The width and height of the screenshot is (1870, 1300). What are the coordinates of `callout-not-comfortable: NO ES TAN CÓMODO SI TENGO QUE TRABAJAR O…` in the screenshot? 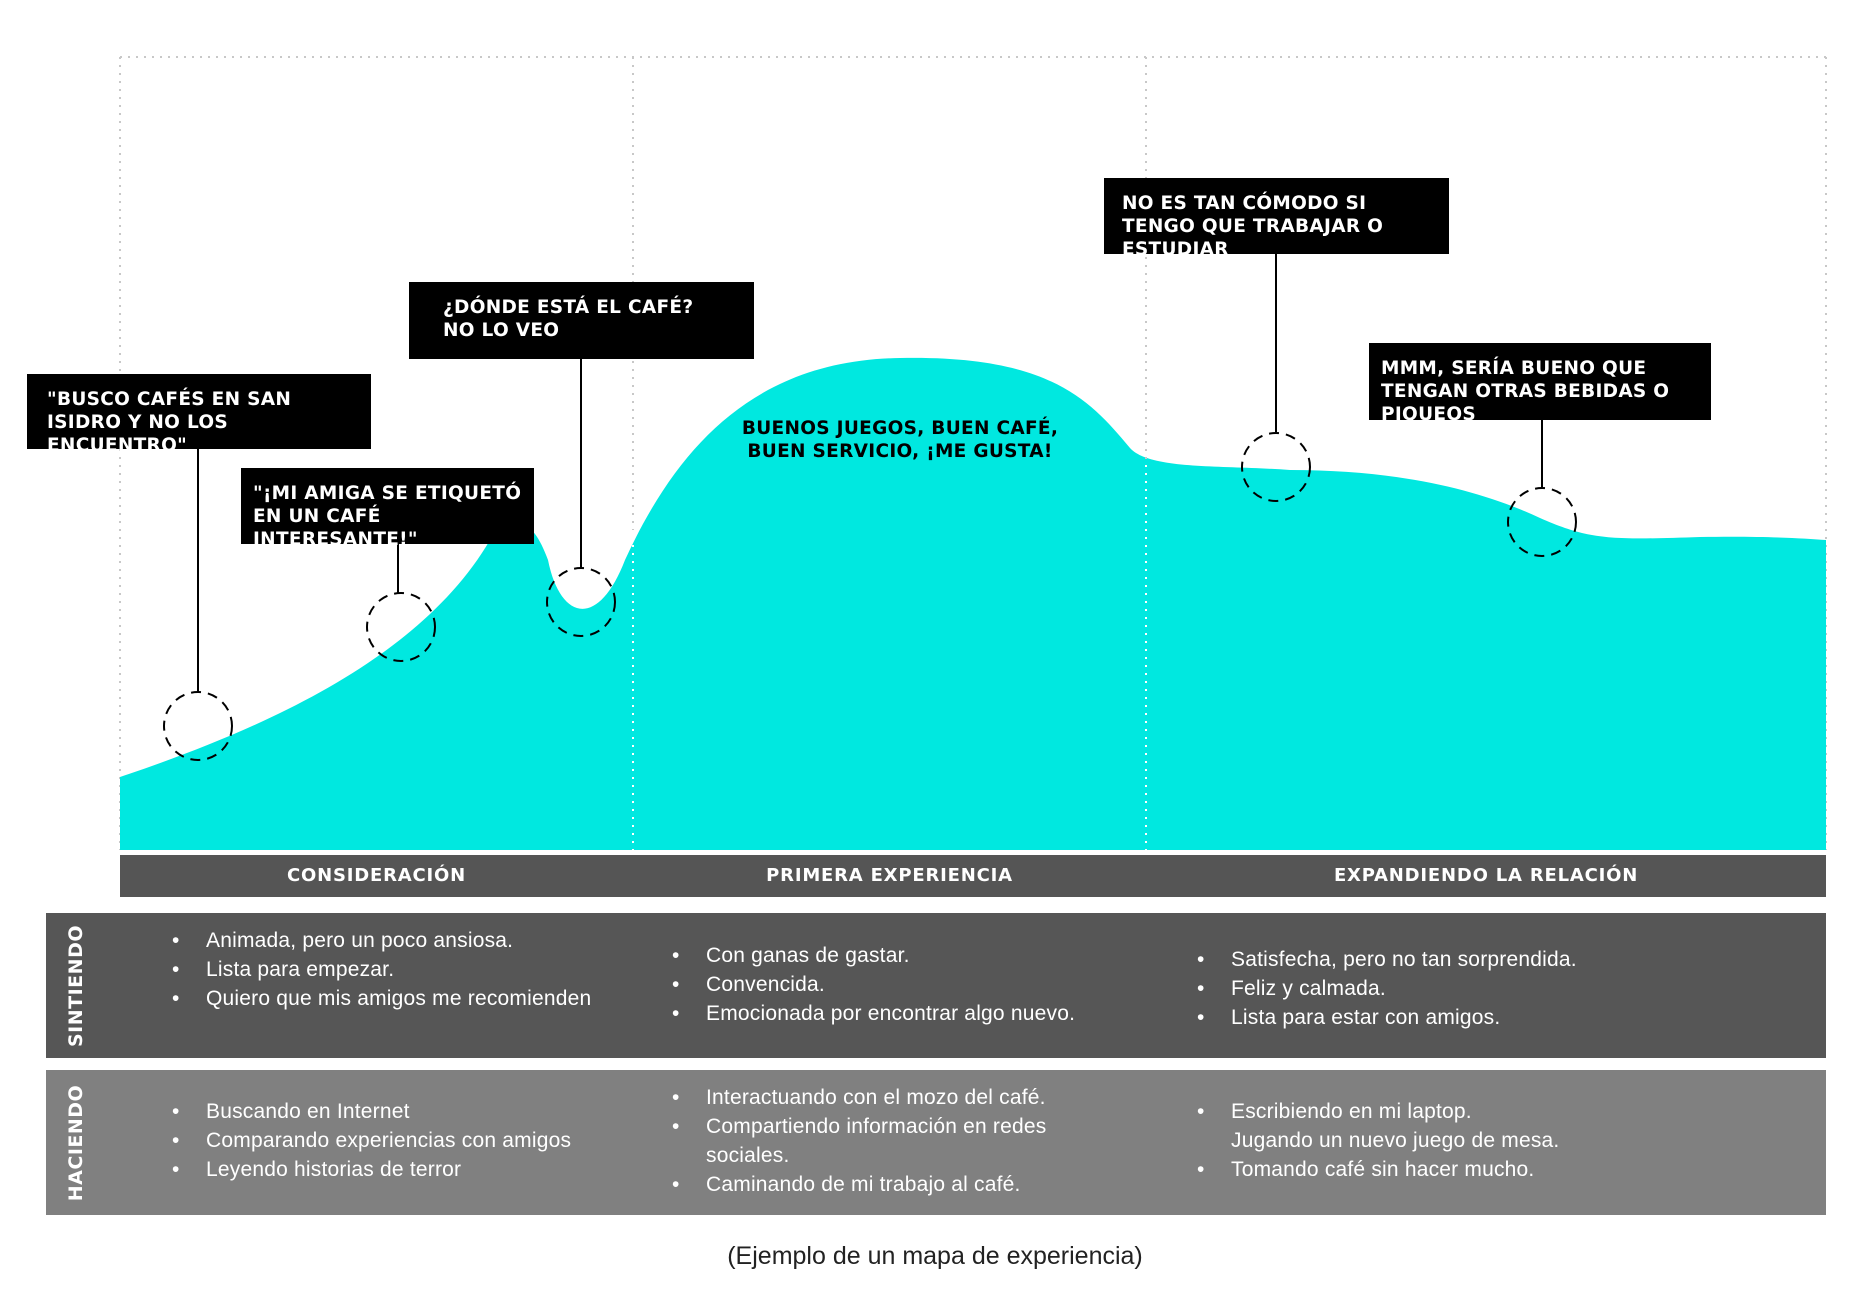 It's located at (1276, 219).